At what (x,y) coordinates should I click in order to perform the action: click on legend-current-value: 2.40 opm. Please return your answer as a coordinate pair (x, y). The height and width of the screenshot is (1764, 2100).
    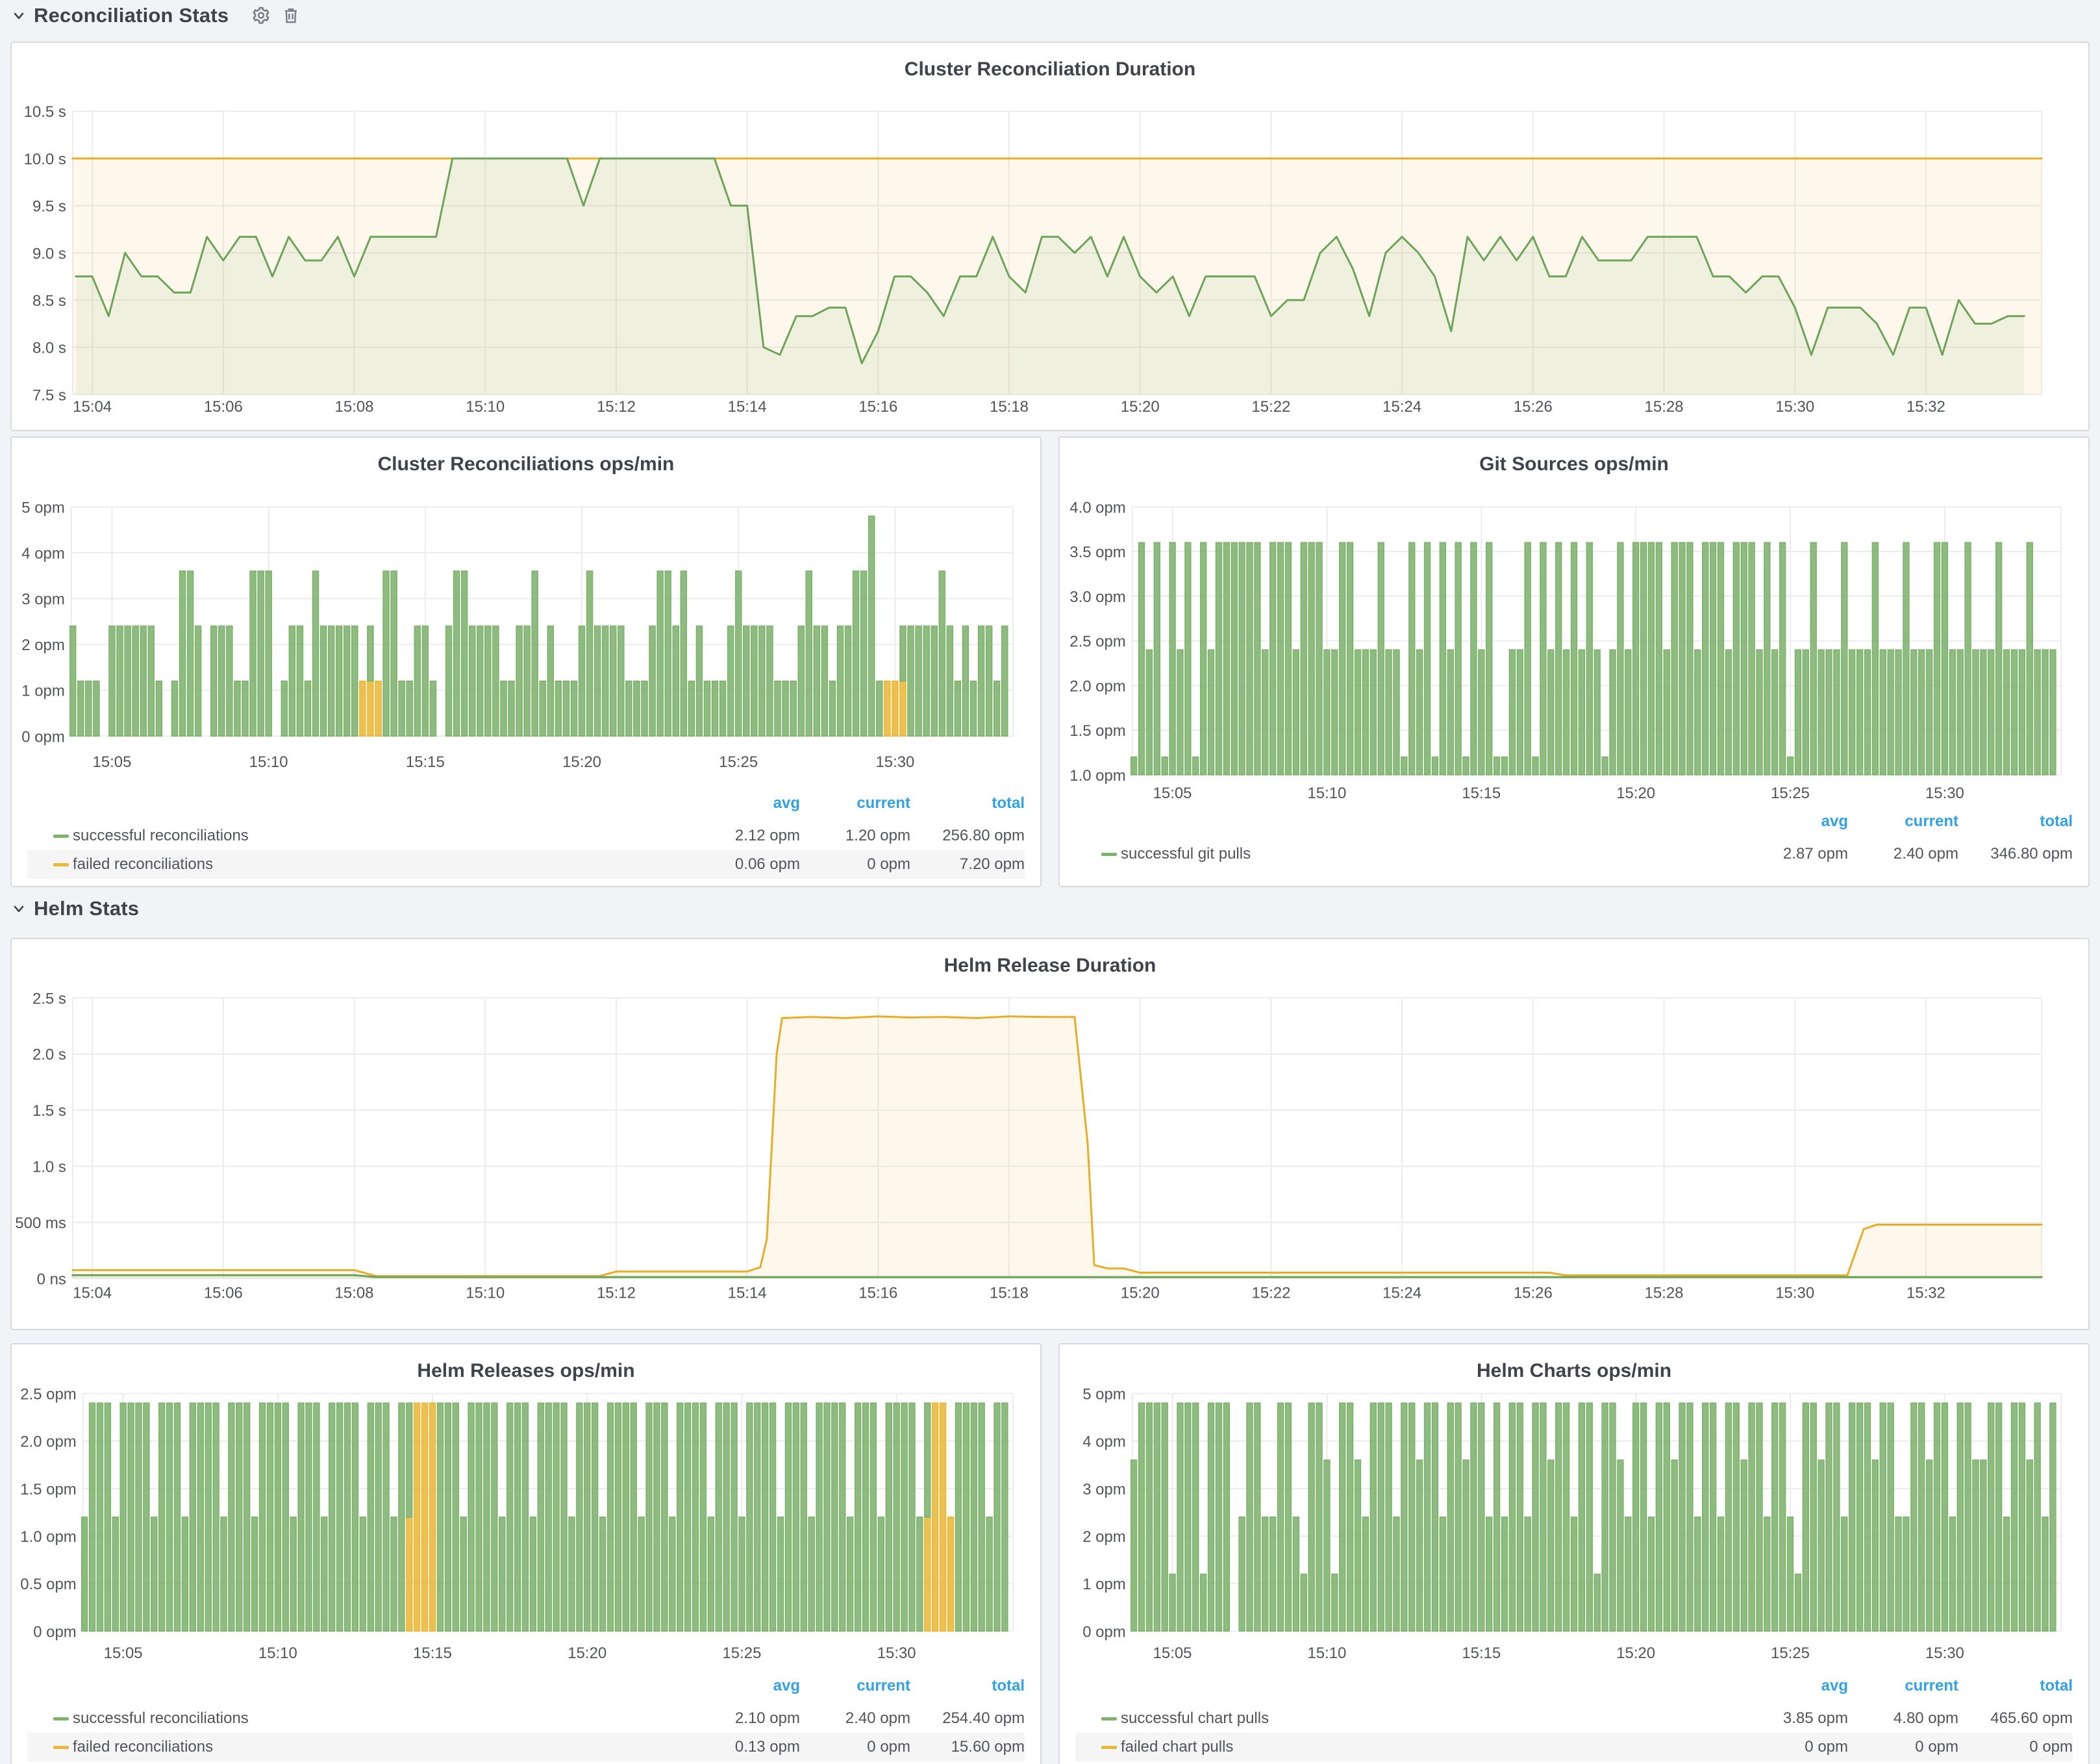
    Looking at the image, I should click on (1925, 854).